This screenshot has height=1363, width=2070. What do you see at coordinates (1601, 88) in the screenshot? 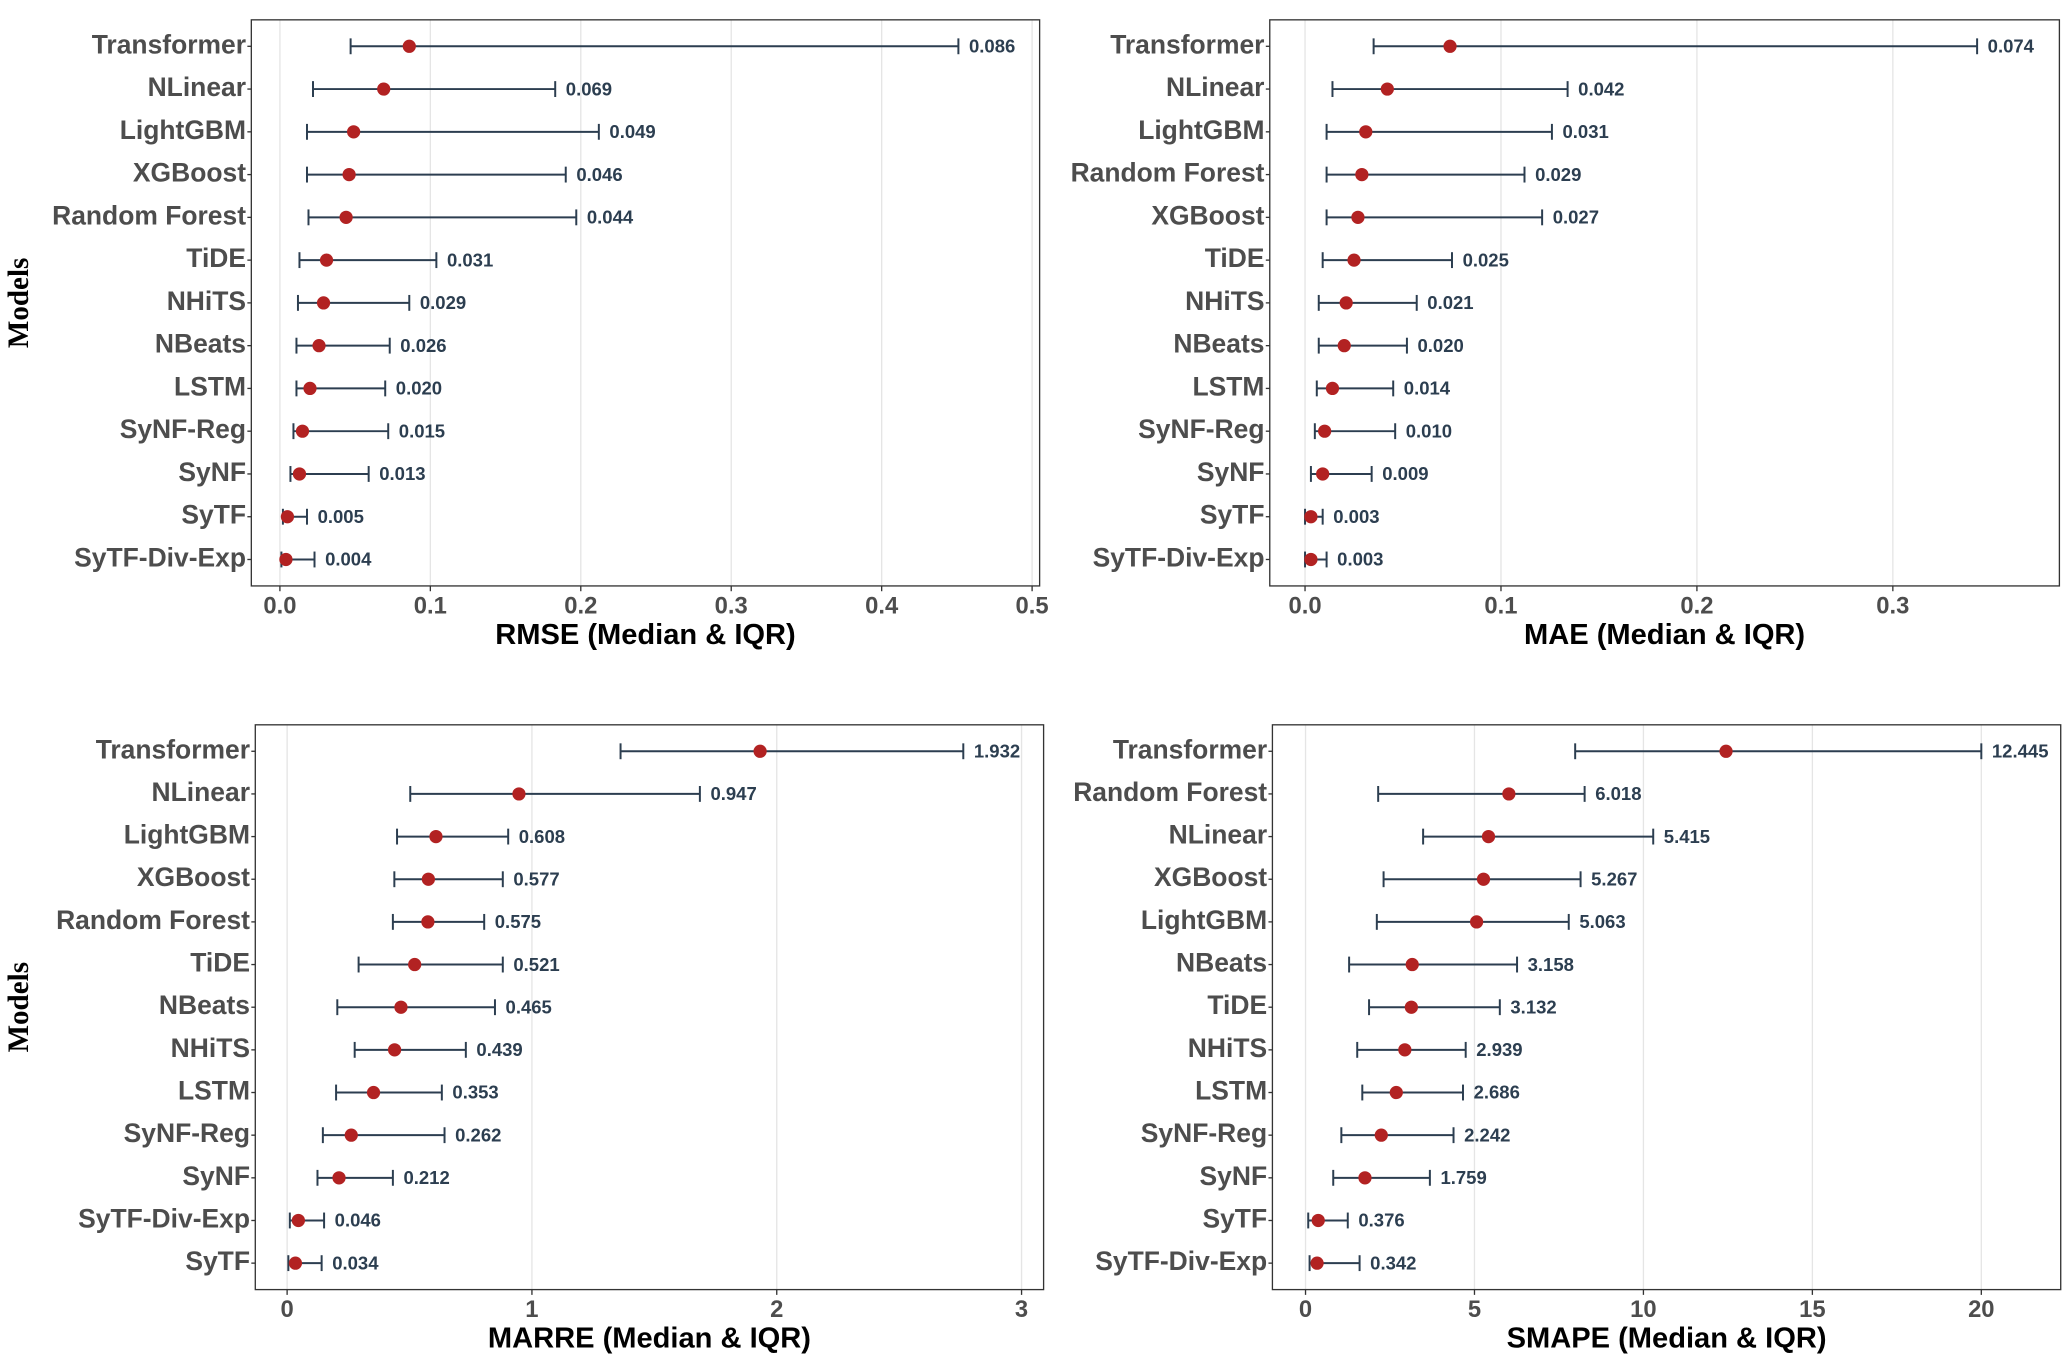
I see `value-label: 0.042` at bounding box center [1601, 88].